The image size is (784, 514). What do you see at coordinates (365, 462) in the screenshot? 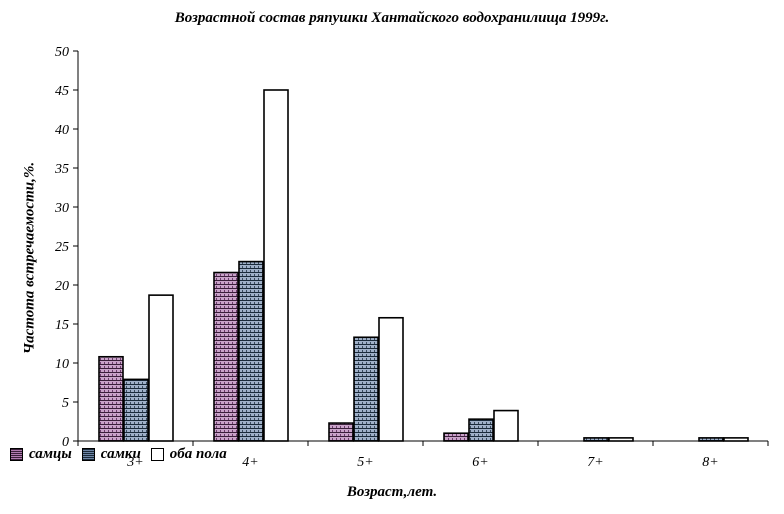
I see `x-tick-label: 5+` at bounding box center [365, 462].